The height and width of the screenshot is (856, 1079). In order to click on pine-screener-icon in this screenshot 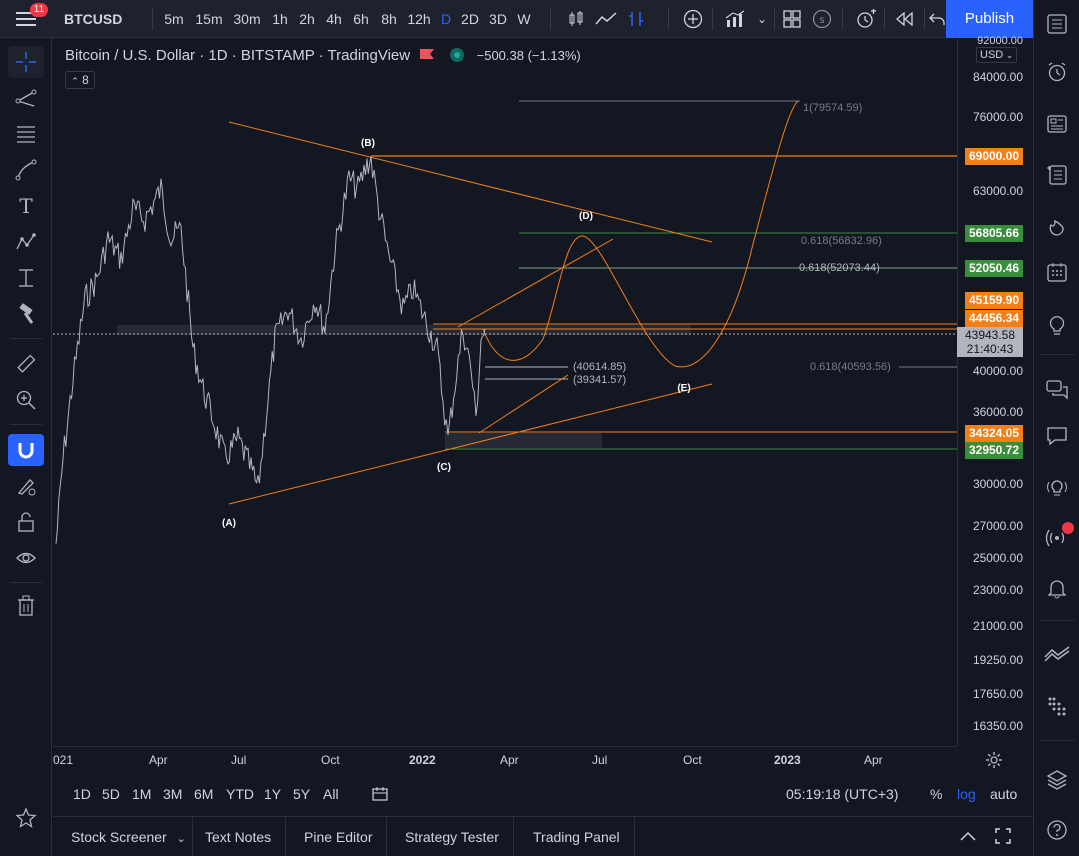, I will do `click(1057, 654)`.